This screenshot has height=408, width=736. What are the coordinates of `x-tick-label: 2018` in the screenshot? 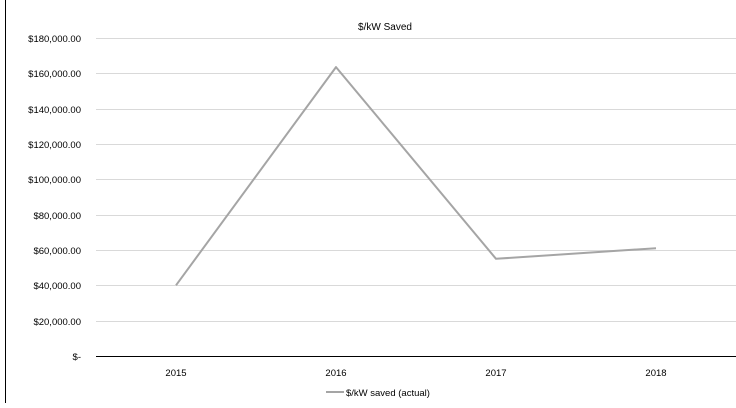 It's located at (655, 373).